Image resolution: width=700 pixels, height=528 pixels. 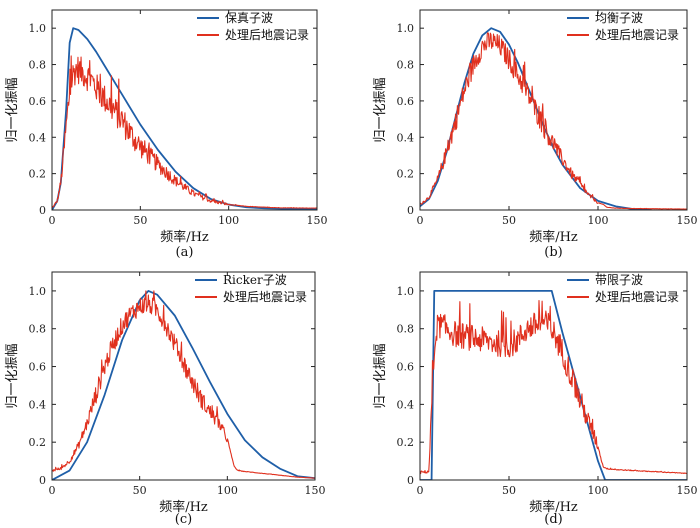 What do you see at coordinates (183, 519) in the screenshot?
I see `panel-caption: (c)` at bounding box center [183, 519].